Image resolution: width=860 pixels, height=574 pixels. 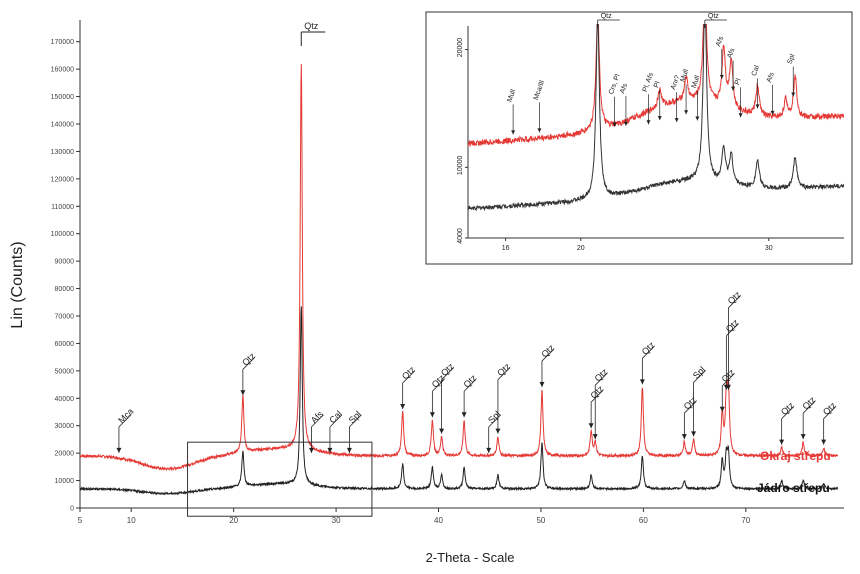 I want to click on inset-series-okraj, so click(x=656, y=85).